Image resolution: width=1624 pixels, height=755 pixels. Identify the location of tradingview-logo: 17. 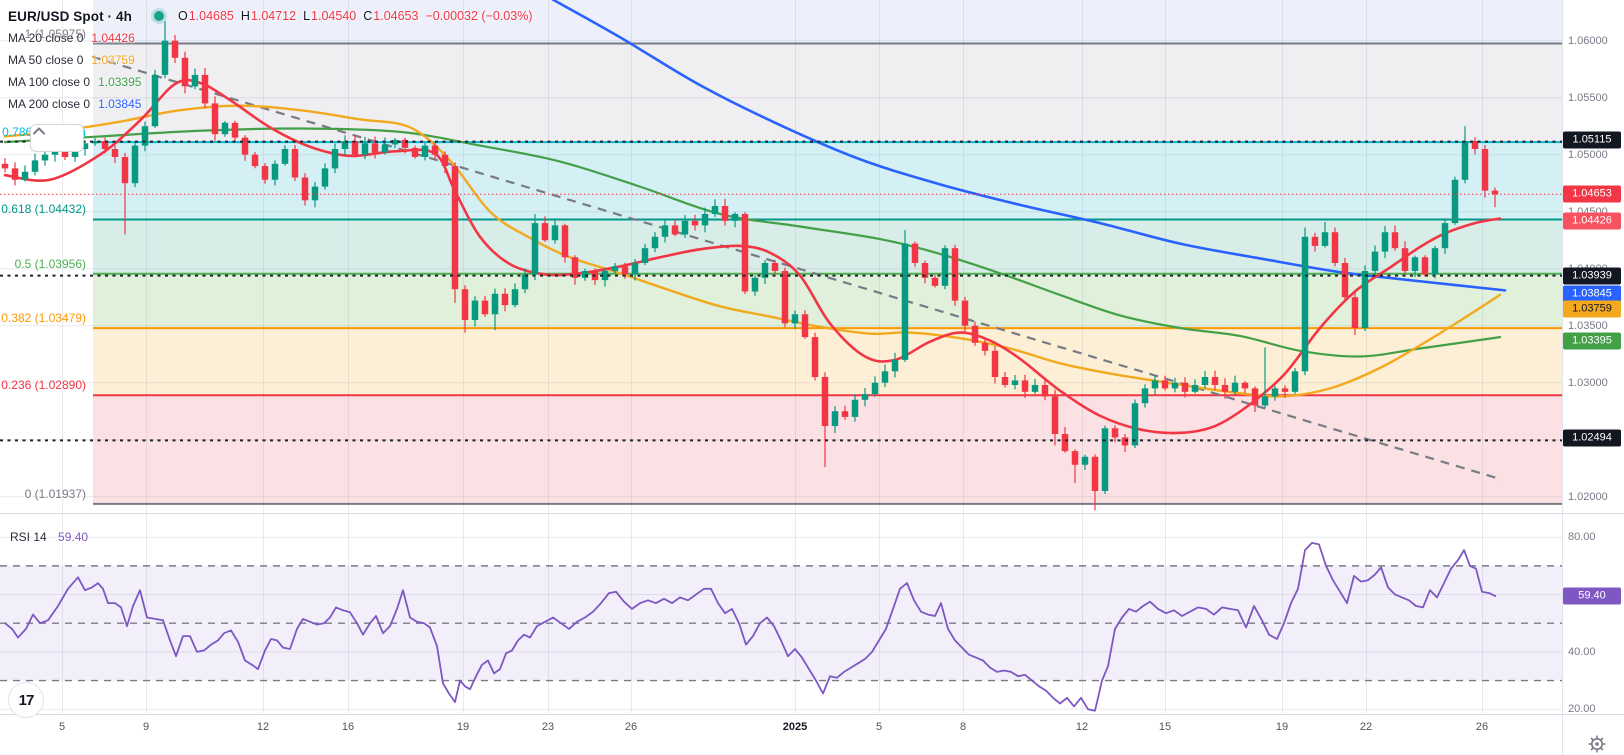
(26, 700).